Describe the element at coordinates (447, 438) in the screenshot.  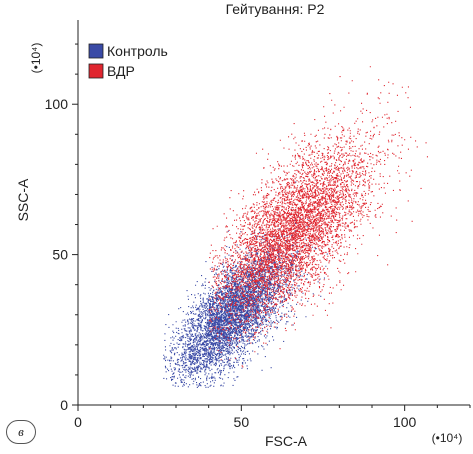
I see `x-unit-label: (•10⁴)` at that location.